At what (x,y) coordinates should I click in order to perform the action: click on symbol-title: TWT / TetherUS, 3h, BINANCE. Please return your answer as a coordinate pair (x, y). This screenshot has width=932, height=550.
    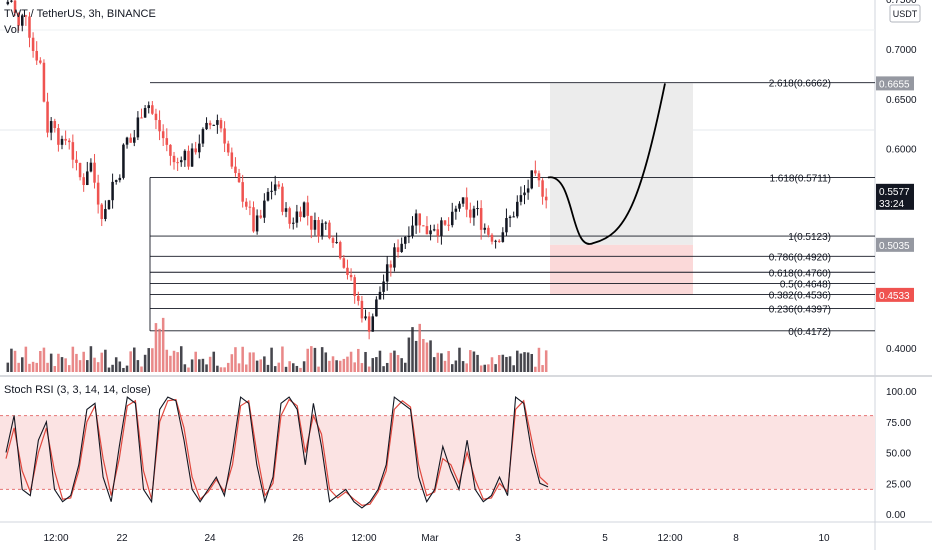
    Looking at the image, I should click on (80, 14).